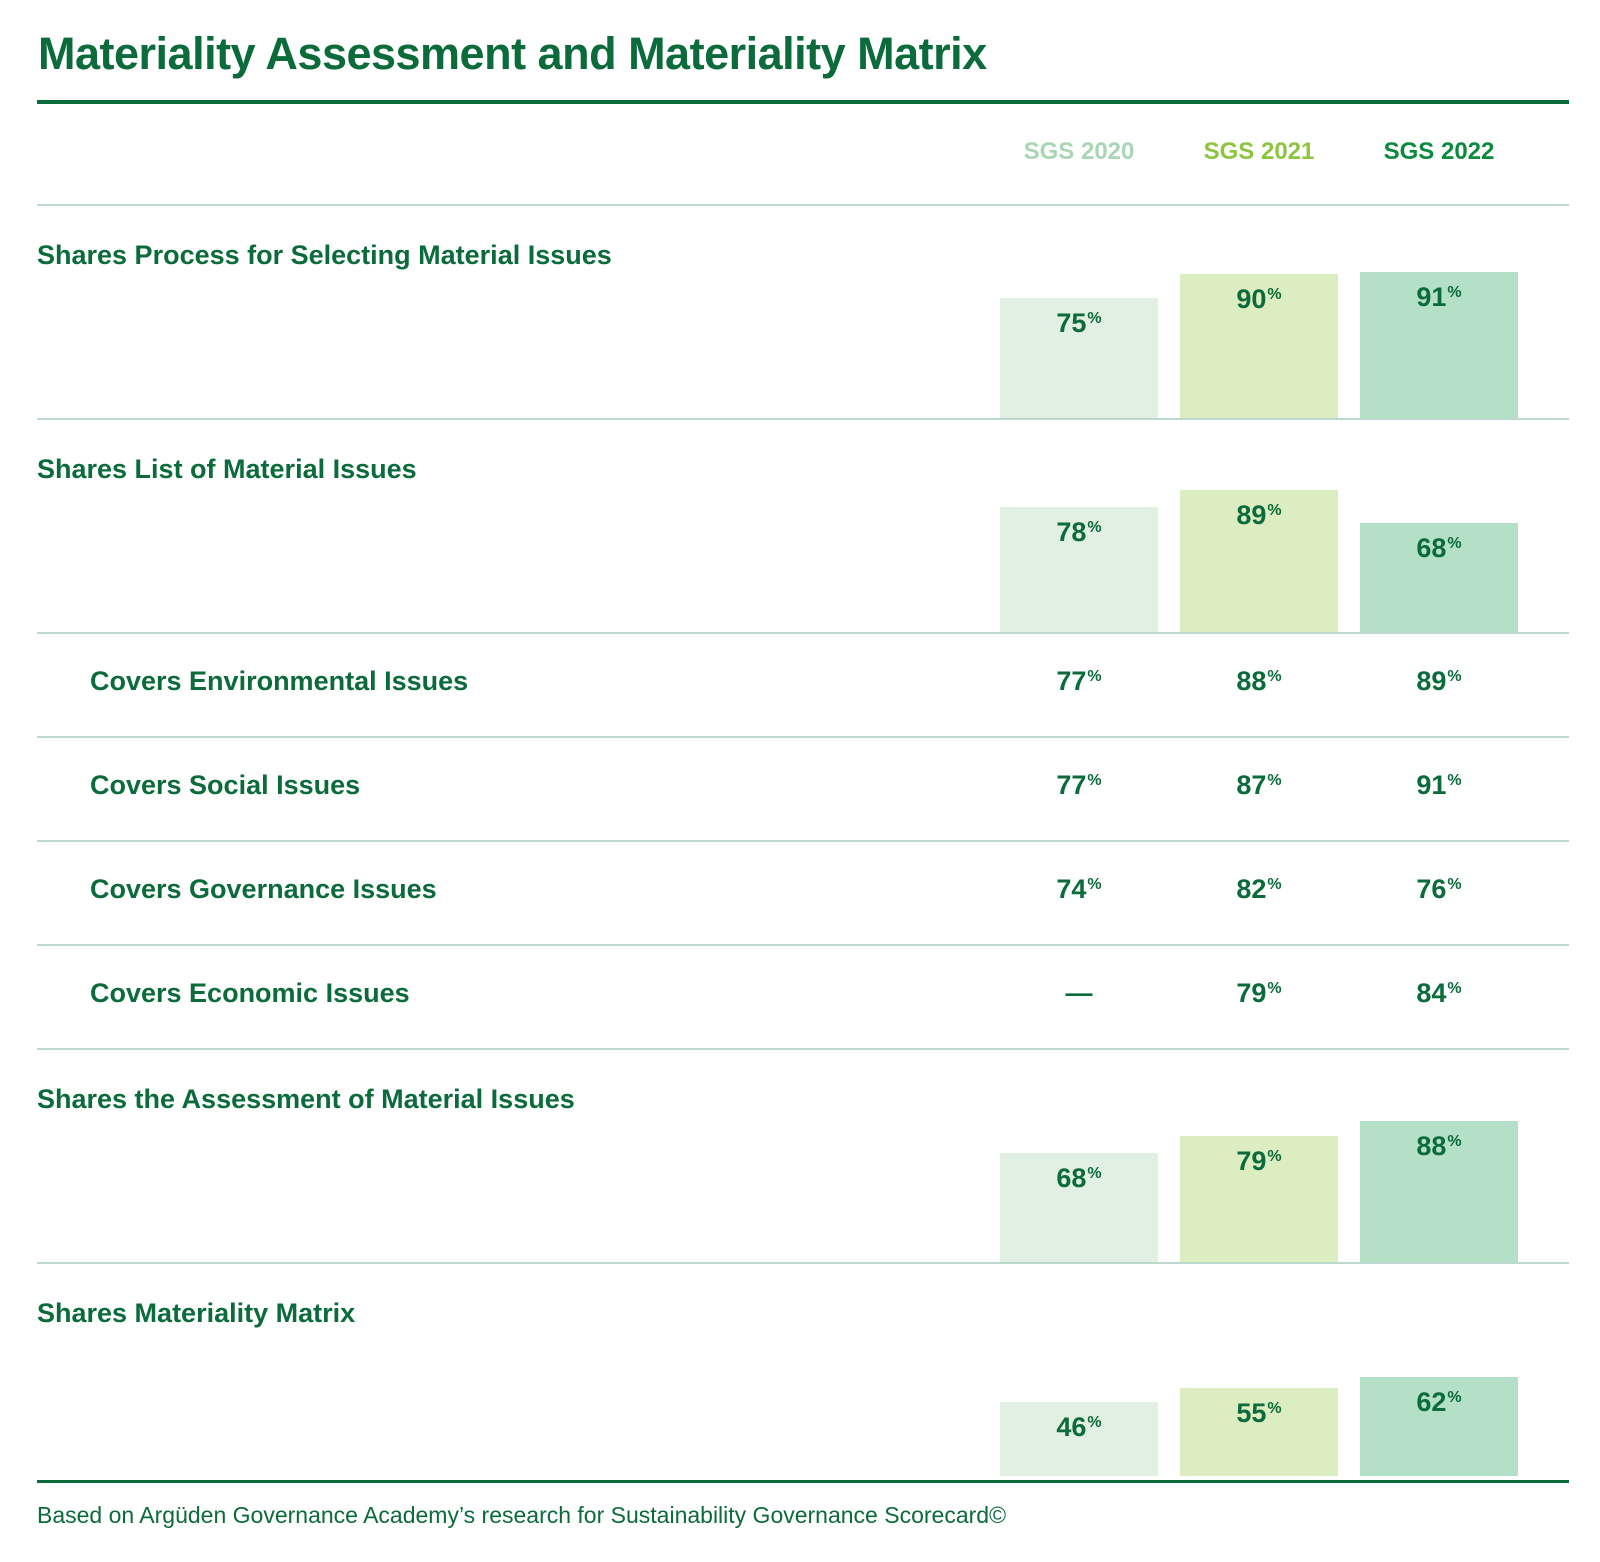  What do you see at coordinates (250, 993) in the screenshot?
I see `row-label: Covers Economic Issues` at bounding box center [250, 993].